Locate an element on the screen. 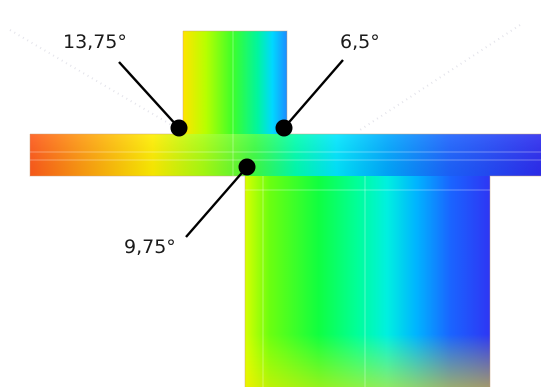 This screenshot has height=387, width=541. upper-stub is located at coordinates (235, 82).